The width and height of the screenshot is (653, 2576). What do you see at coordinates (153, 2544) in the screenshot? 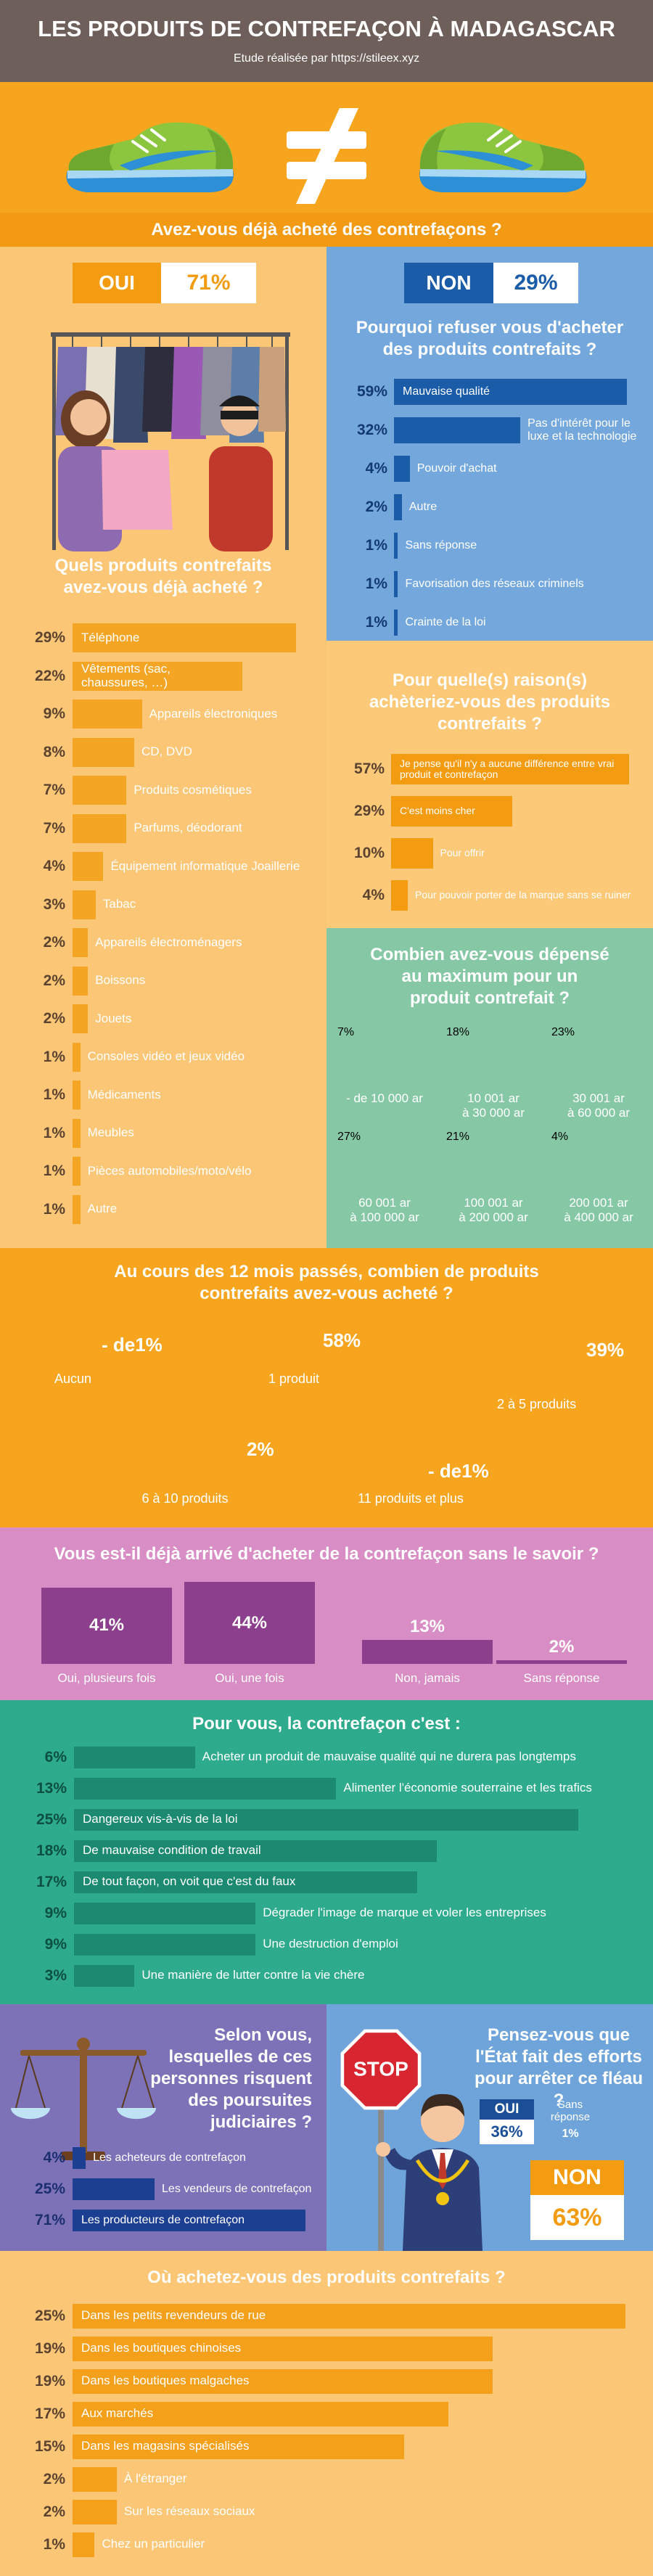
I see `bar-label: Chez un particulier` at bounding box center [153, 2544].